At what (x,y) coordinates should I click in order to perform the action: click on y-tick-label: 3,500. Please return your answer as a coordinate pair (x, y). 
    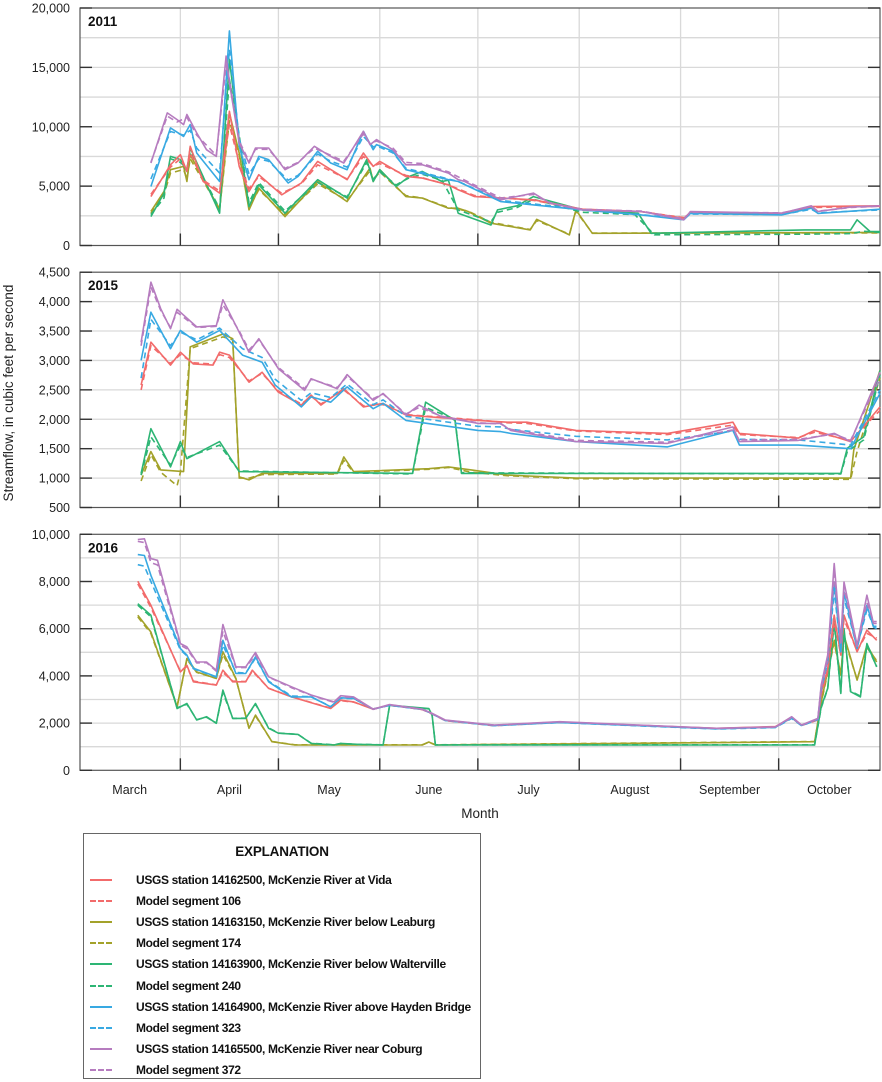
    Looking at the image, I should click on (54, 332).